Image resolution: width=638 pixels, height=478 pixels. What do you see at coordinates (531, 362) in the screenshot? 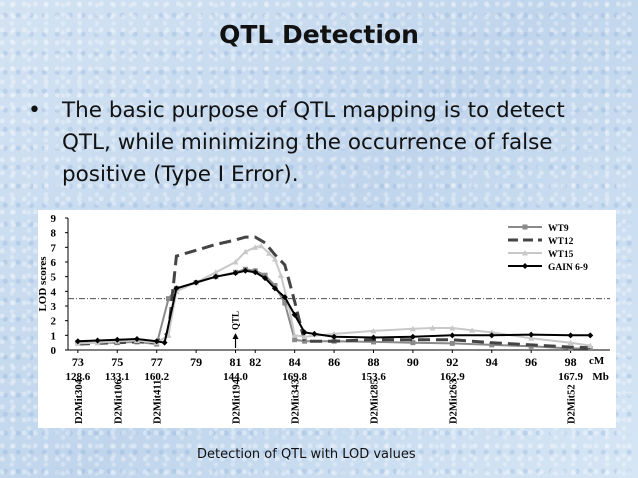
I see `cm-tick-label: 96` at bounding box center [531, 362].